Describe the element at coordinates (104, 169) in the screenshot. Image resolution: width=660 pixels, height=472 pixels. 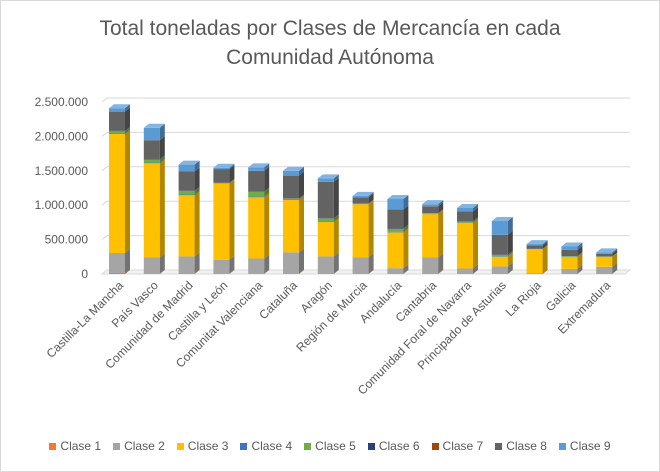
I see `gridline-side` at that location.